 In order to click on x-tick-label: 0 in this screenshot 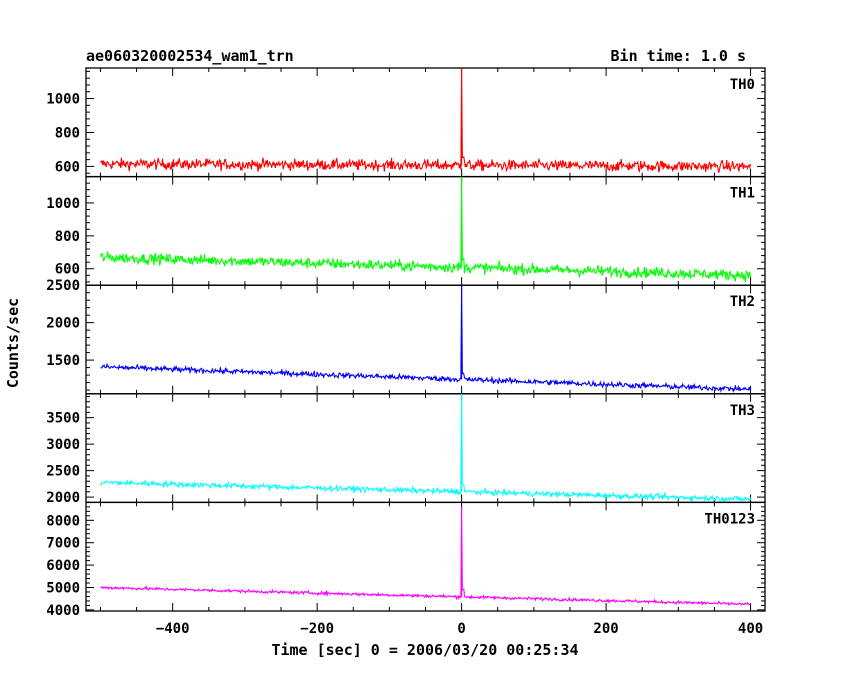, I will do `click(461, 629)`.